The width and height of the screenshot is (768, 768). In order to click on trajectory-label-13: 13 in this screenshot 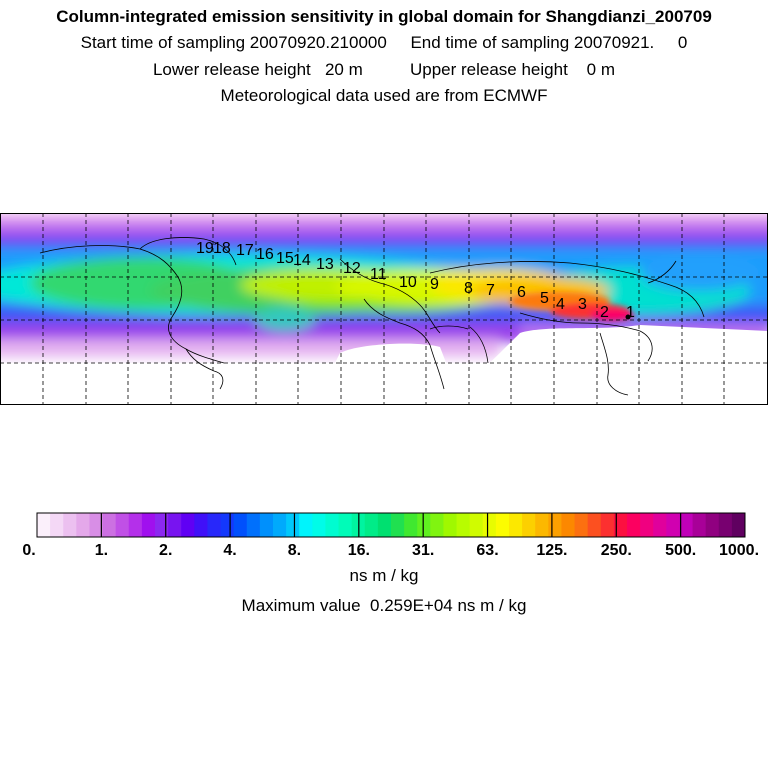, I will do `click(325, 264)`.